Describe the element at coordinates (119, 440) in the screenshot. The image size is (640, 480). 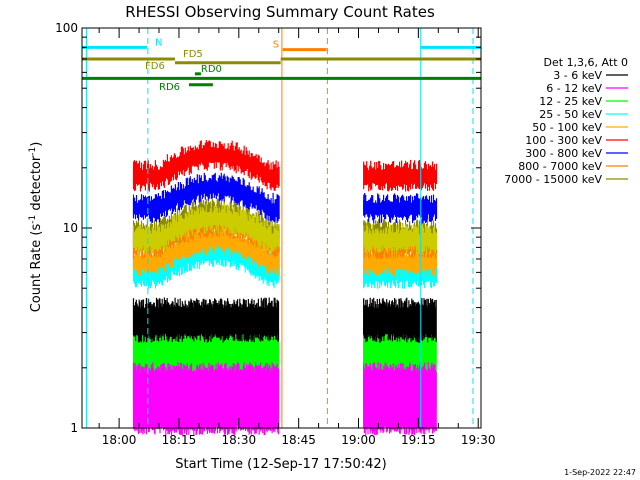
I see `x-tick-label: 18:00` at that location.